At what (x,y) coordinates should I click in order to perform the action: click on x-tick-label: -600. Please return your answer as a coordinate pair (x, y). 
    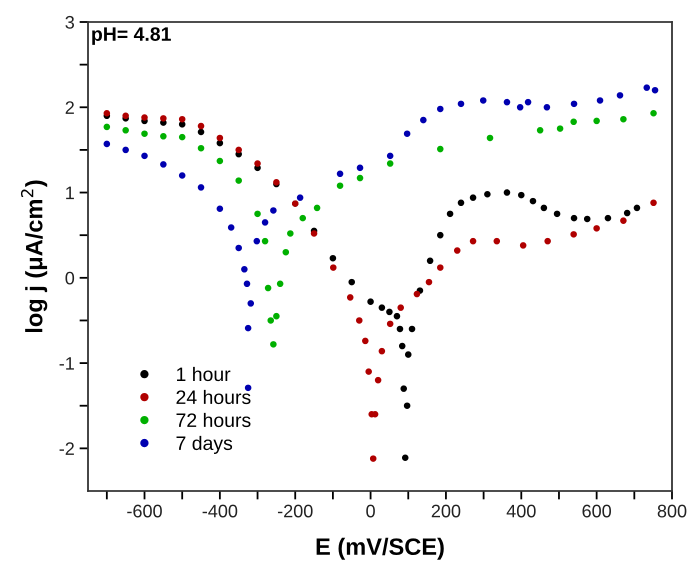
    Looking at the image, I should click on (144, 511).